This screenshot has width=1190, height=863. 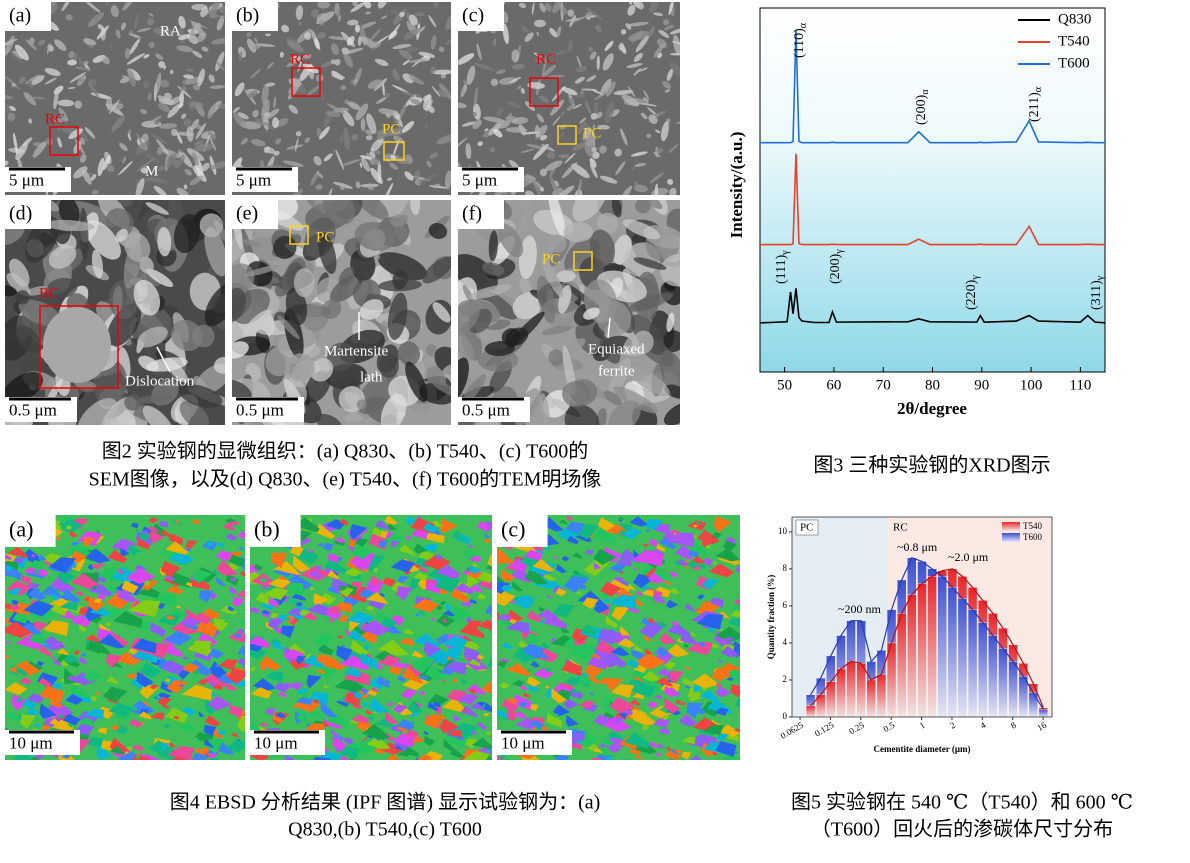 I want to click on plot-area, so click(x=932, y=190).